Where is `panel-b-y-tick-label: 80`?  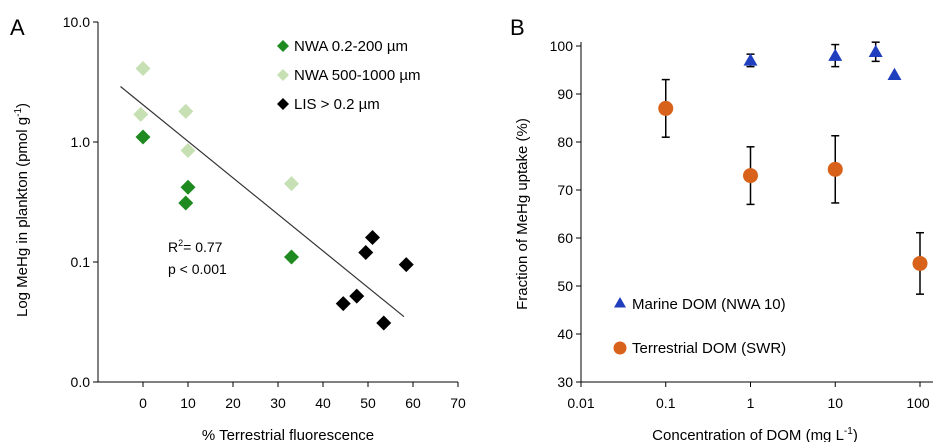
panel-b-y-tick-label: 80 is located at coordinates (565, 142).